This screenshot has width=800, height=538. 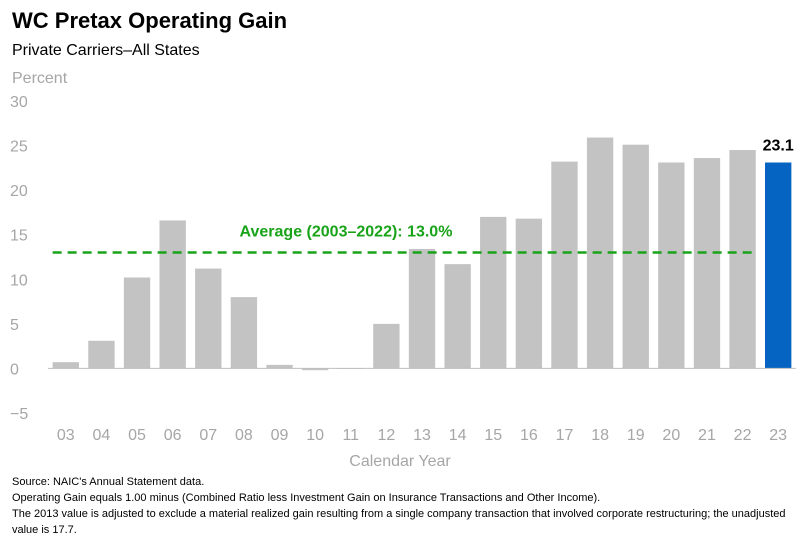 I want to click on x-tick-label: 18, so click(x=600, y=435).